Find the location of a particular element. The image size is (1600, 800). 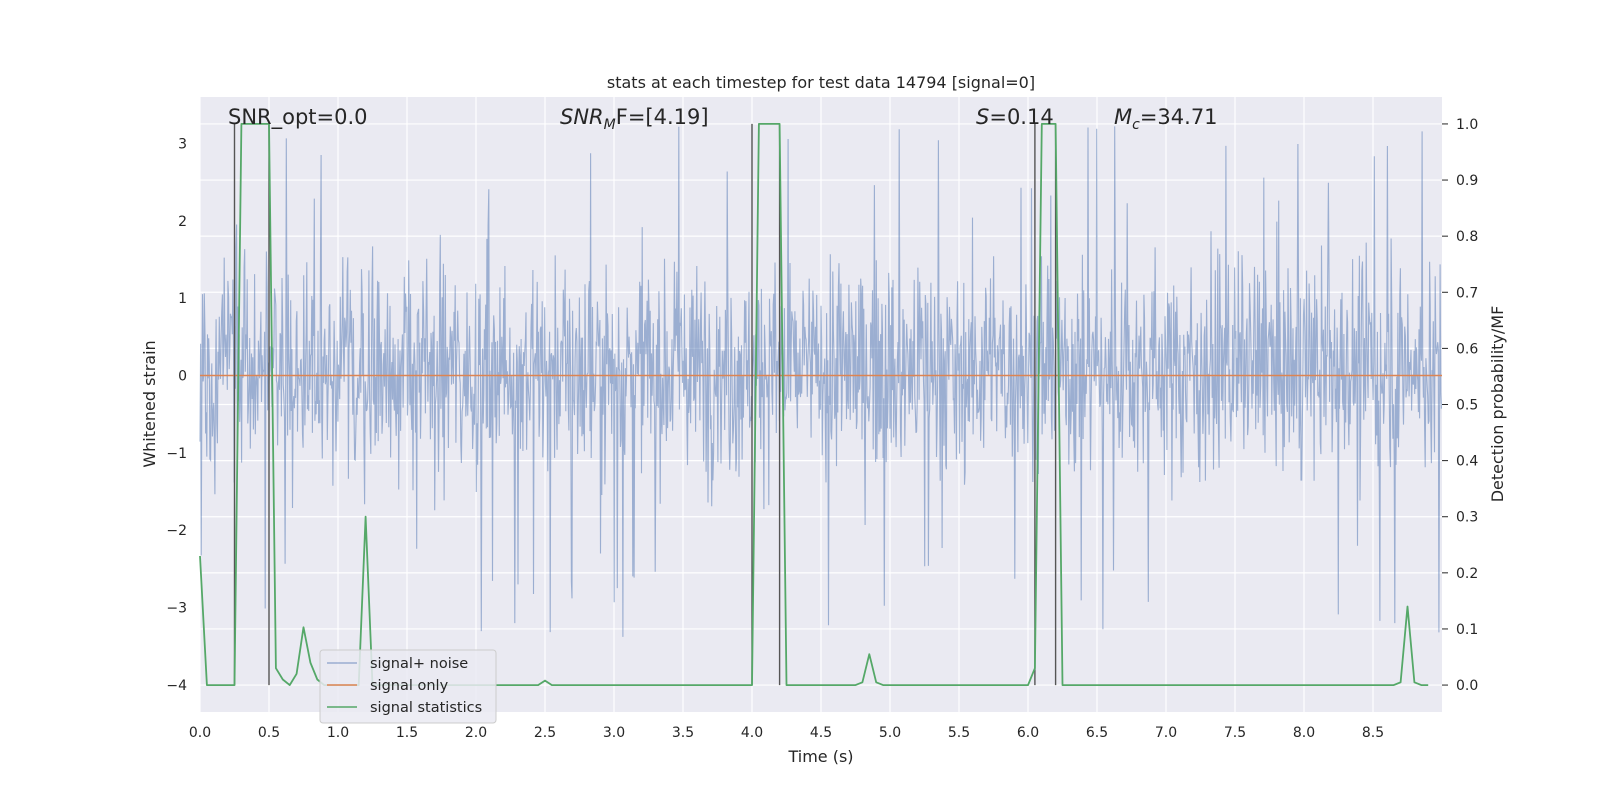

x-tick-label: 1.5 is located at coordinates (407, 733).